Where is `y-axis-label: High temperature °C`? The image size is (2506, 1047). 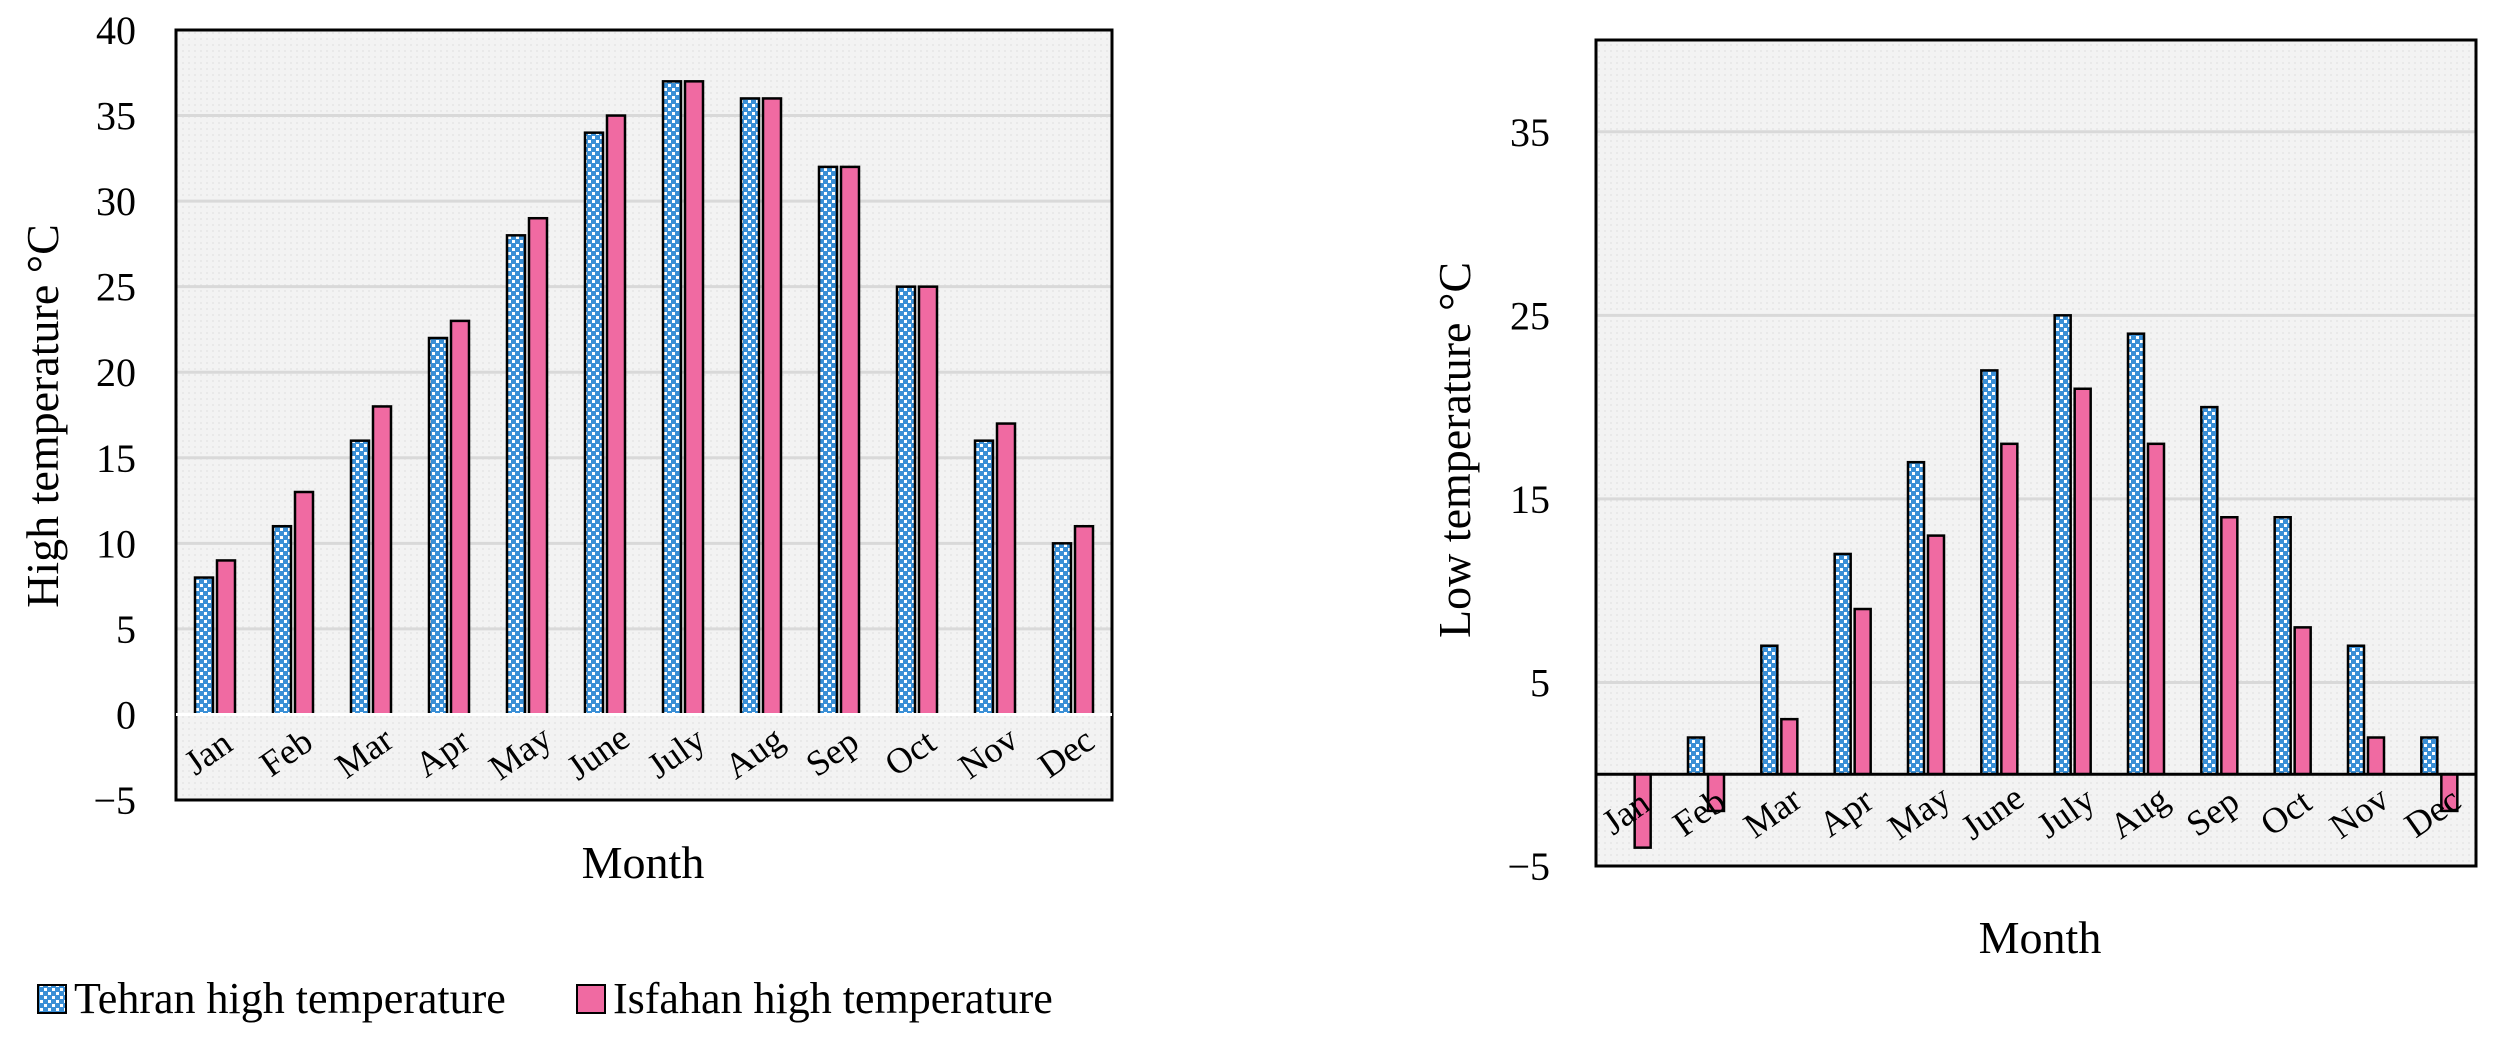
y-axis-label: High temperature °C is located at coordinates (42, 416).